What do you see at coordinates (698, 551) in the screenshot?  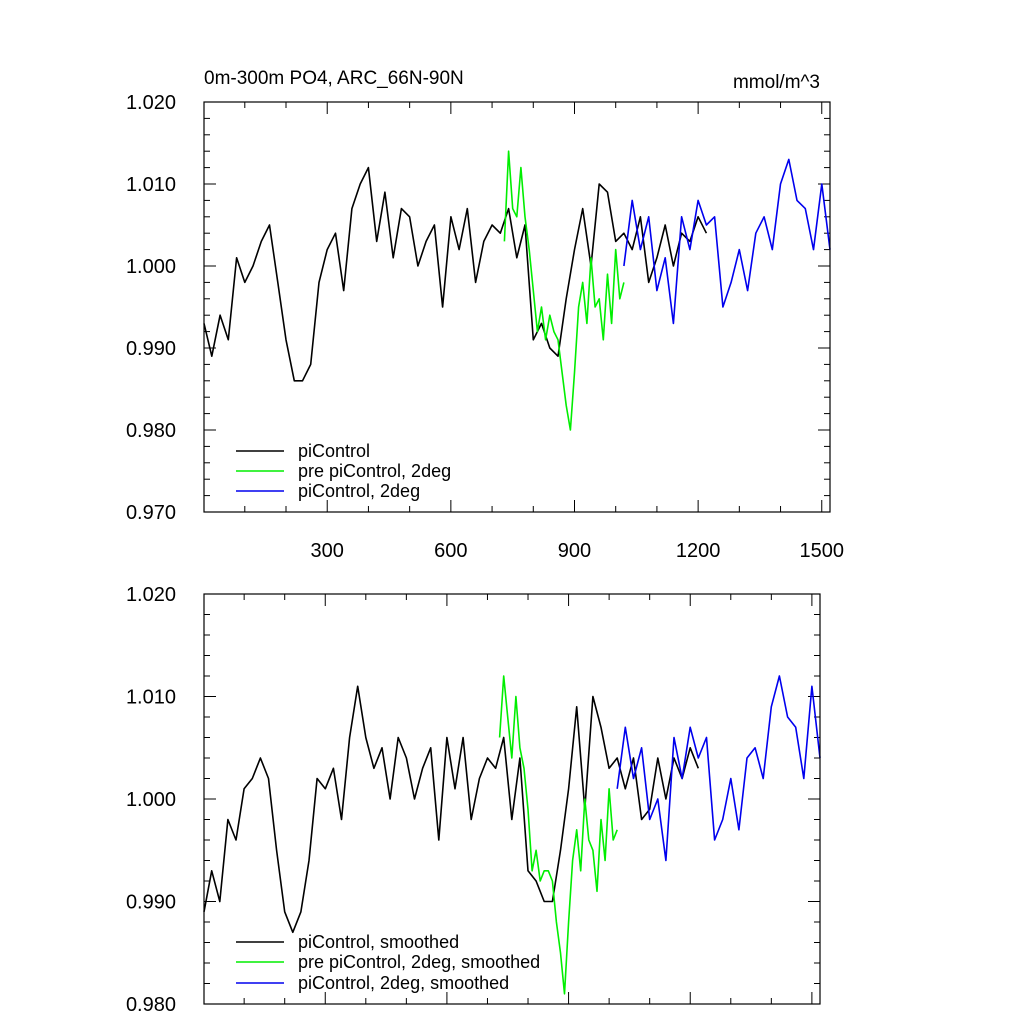 I see `x-tick-label: 1200` at bounding box center [698, 551].